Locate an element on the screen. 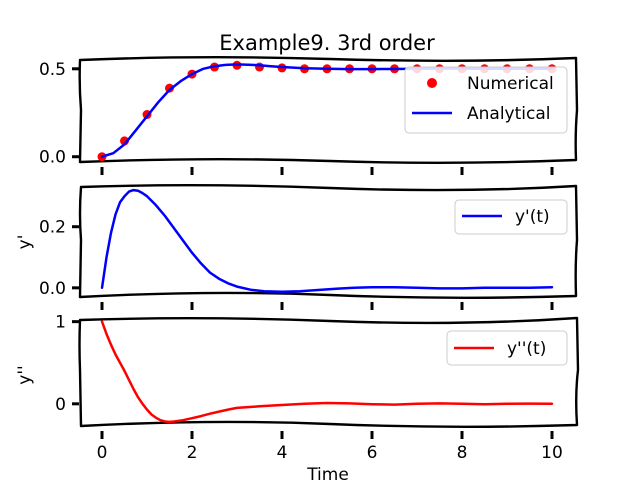 The width and height of the screenshot is (640, 480). x-ticks: 0 2 4 6 8 10 is located at coordinates (330, 447).